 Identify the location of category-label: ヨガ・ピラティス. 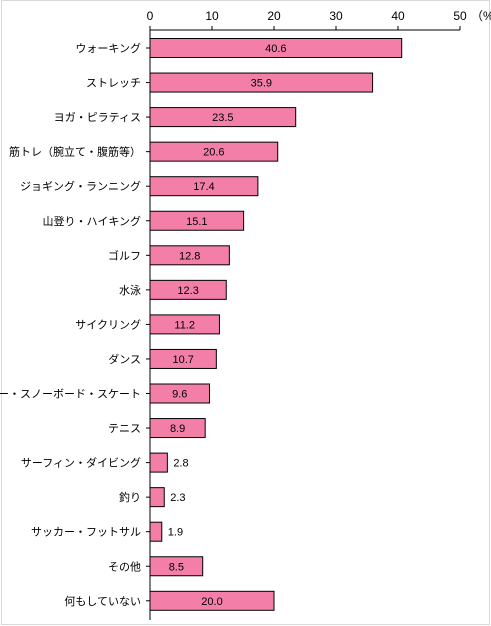
(97, 117).